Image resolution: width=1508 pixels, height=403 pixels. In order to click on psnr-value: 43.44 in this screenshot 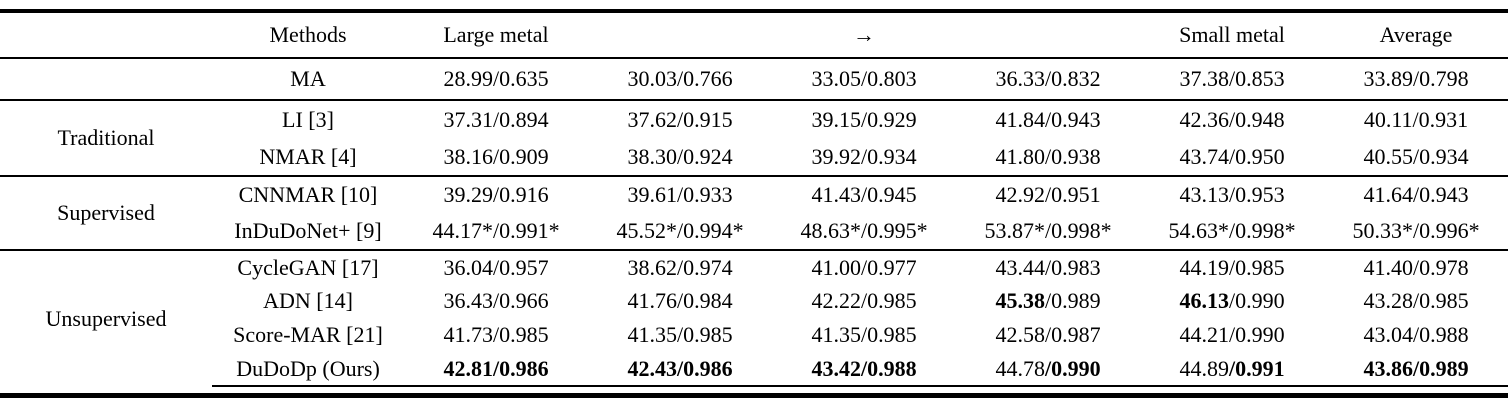, I will do `click(1020, 267)`.